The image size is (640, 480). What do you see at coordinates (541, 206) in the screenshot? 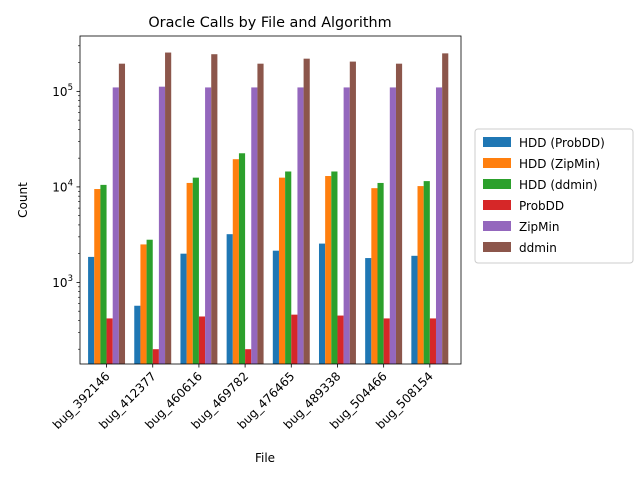
I see `legend-label: ProbDD` at bounding box center [541, 206].